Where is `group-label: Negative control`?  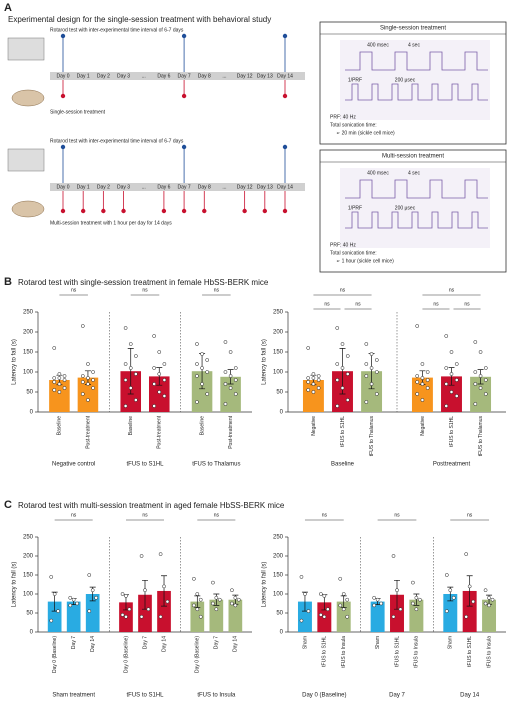 group-label: Negative control is located at coordinates (73, 465).